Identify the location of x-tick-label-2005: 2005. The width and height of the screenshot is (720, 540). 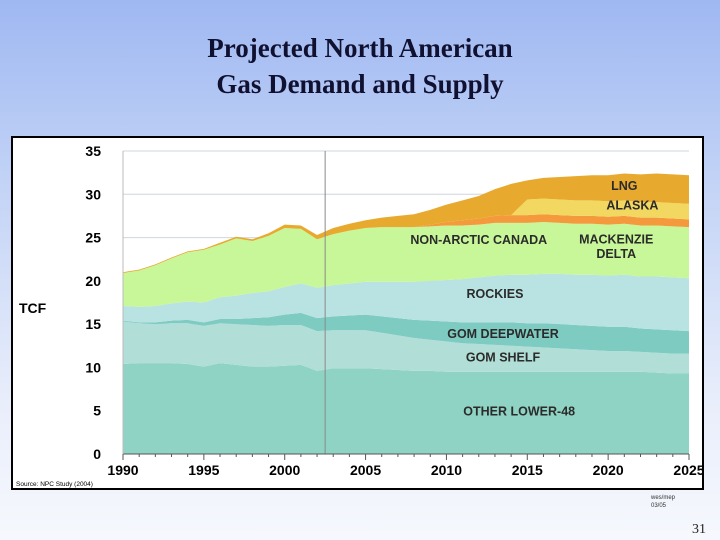
(365, 470).